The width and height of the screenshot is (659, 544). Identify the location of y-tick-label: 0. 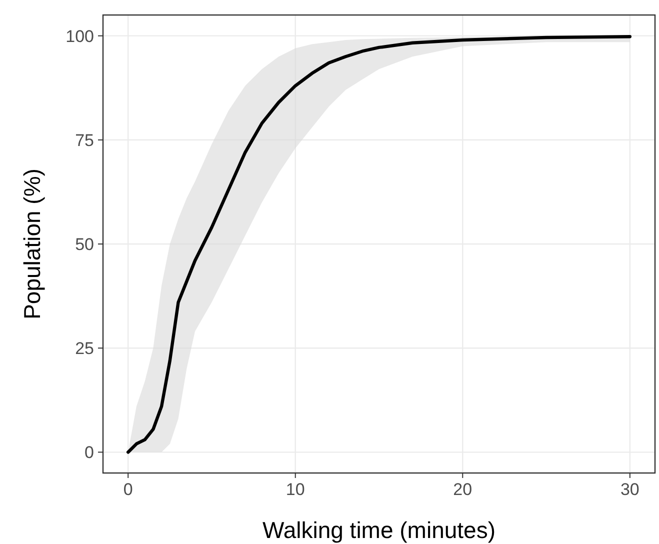
(89, 452).